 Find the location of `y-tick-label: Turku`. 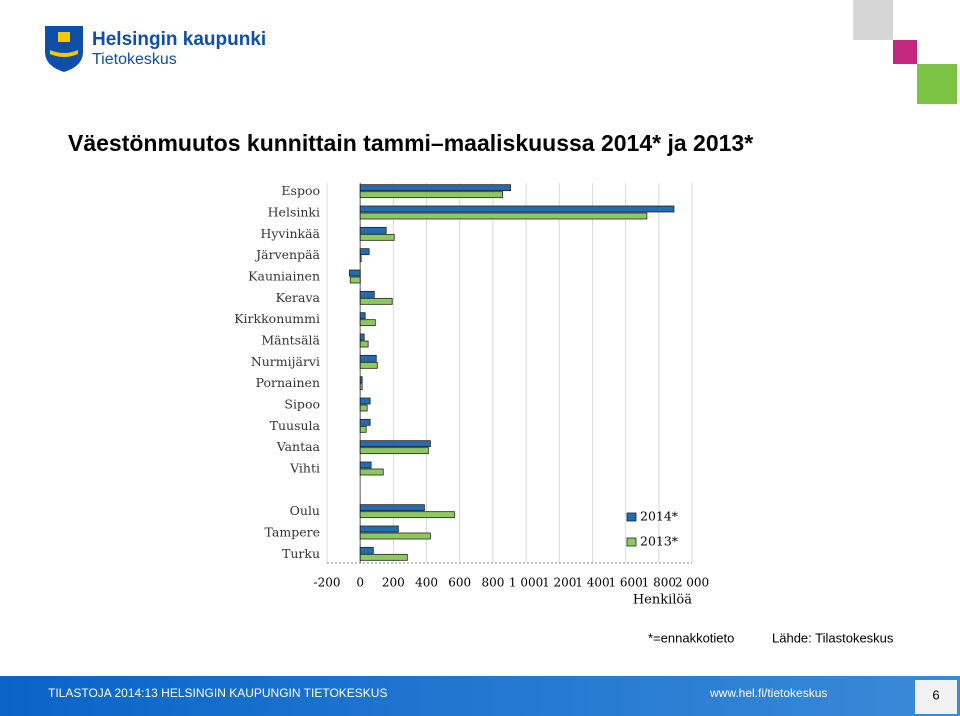

y-tick-label: Turku is located at coordinates (301, 553).